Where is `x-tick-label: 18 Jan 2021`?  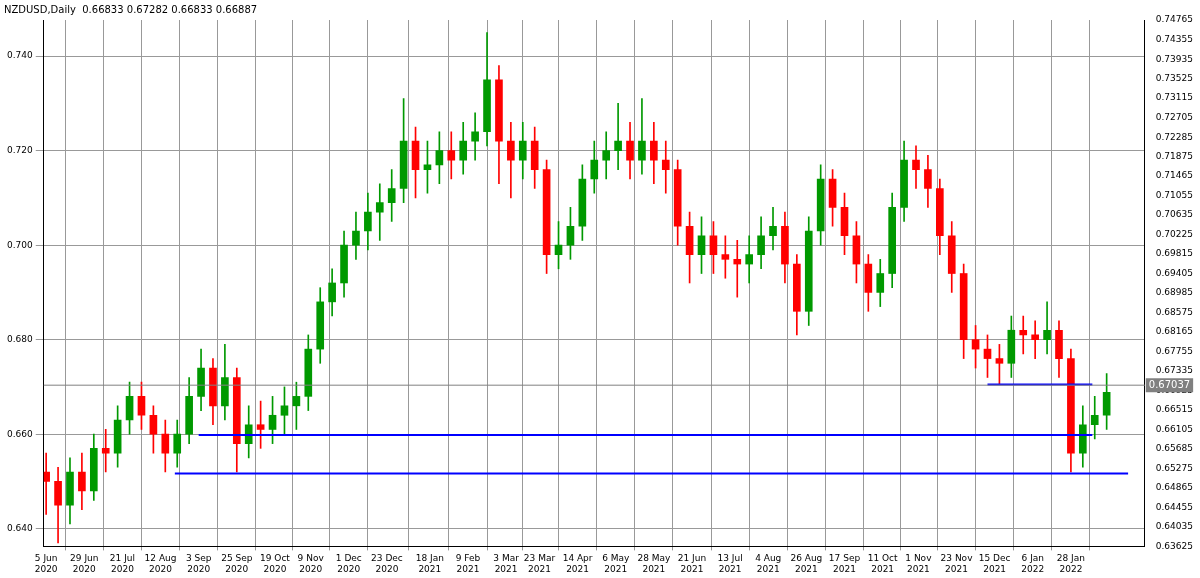
x-tick-label: 18 Jan 2021 is located at coordinates (429, 563).